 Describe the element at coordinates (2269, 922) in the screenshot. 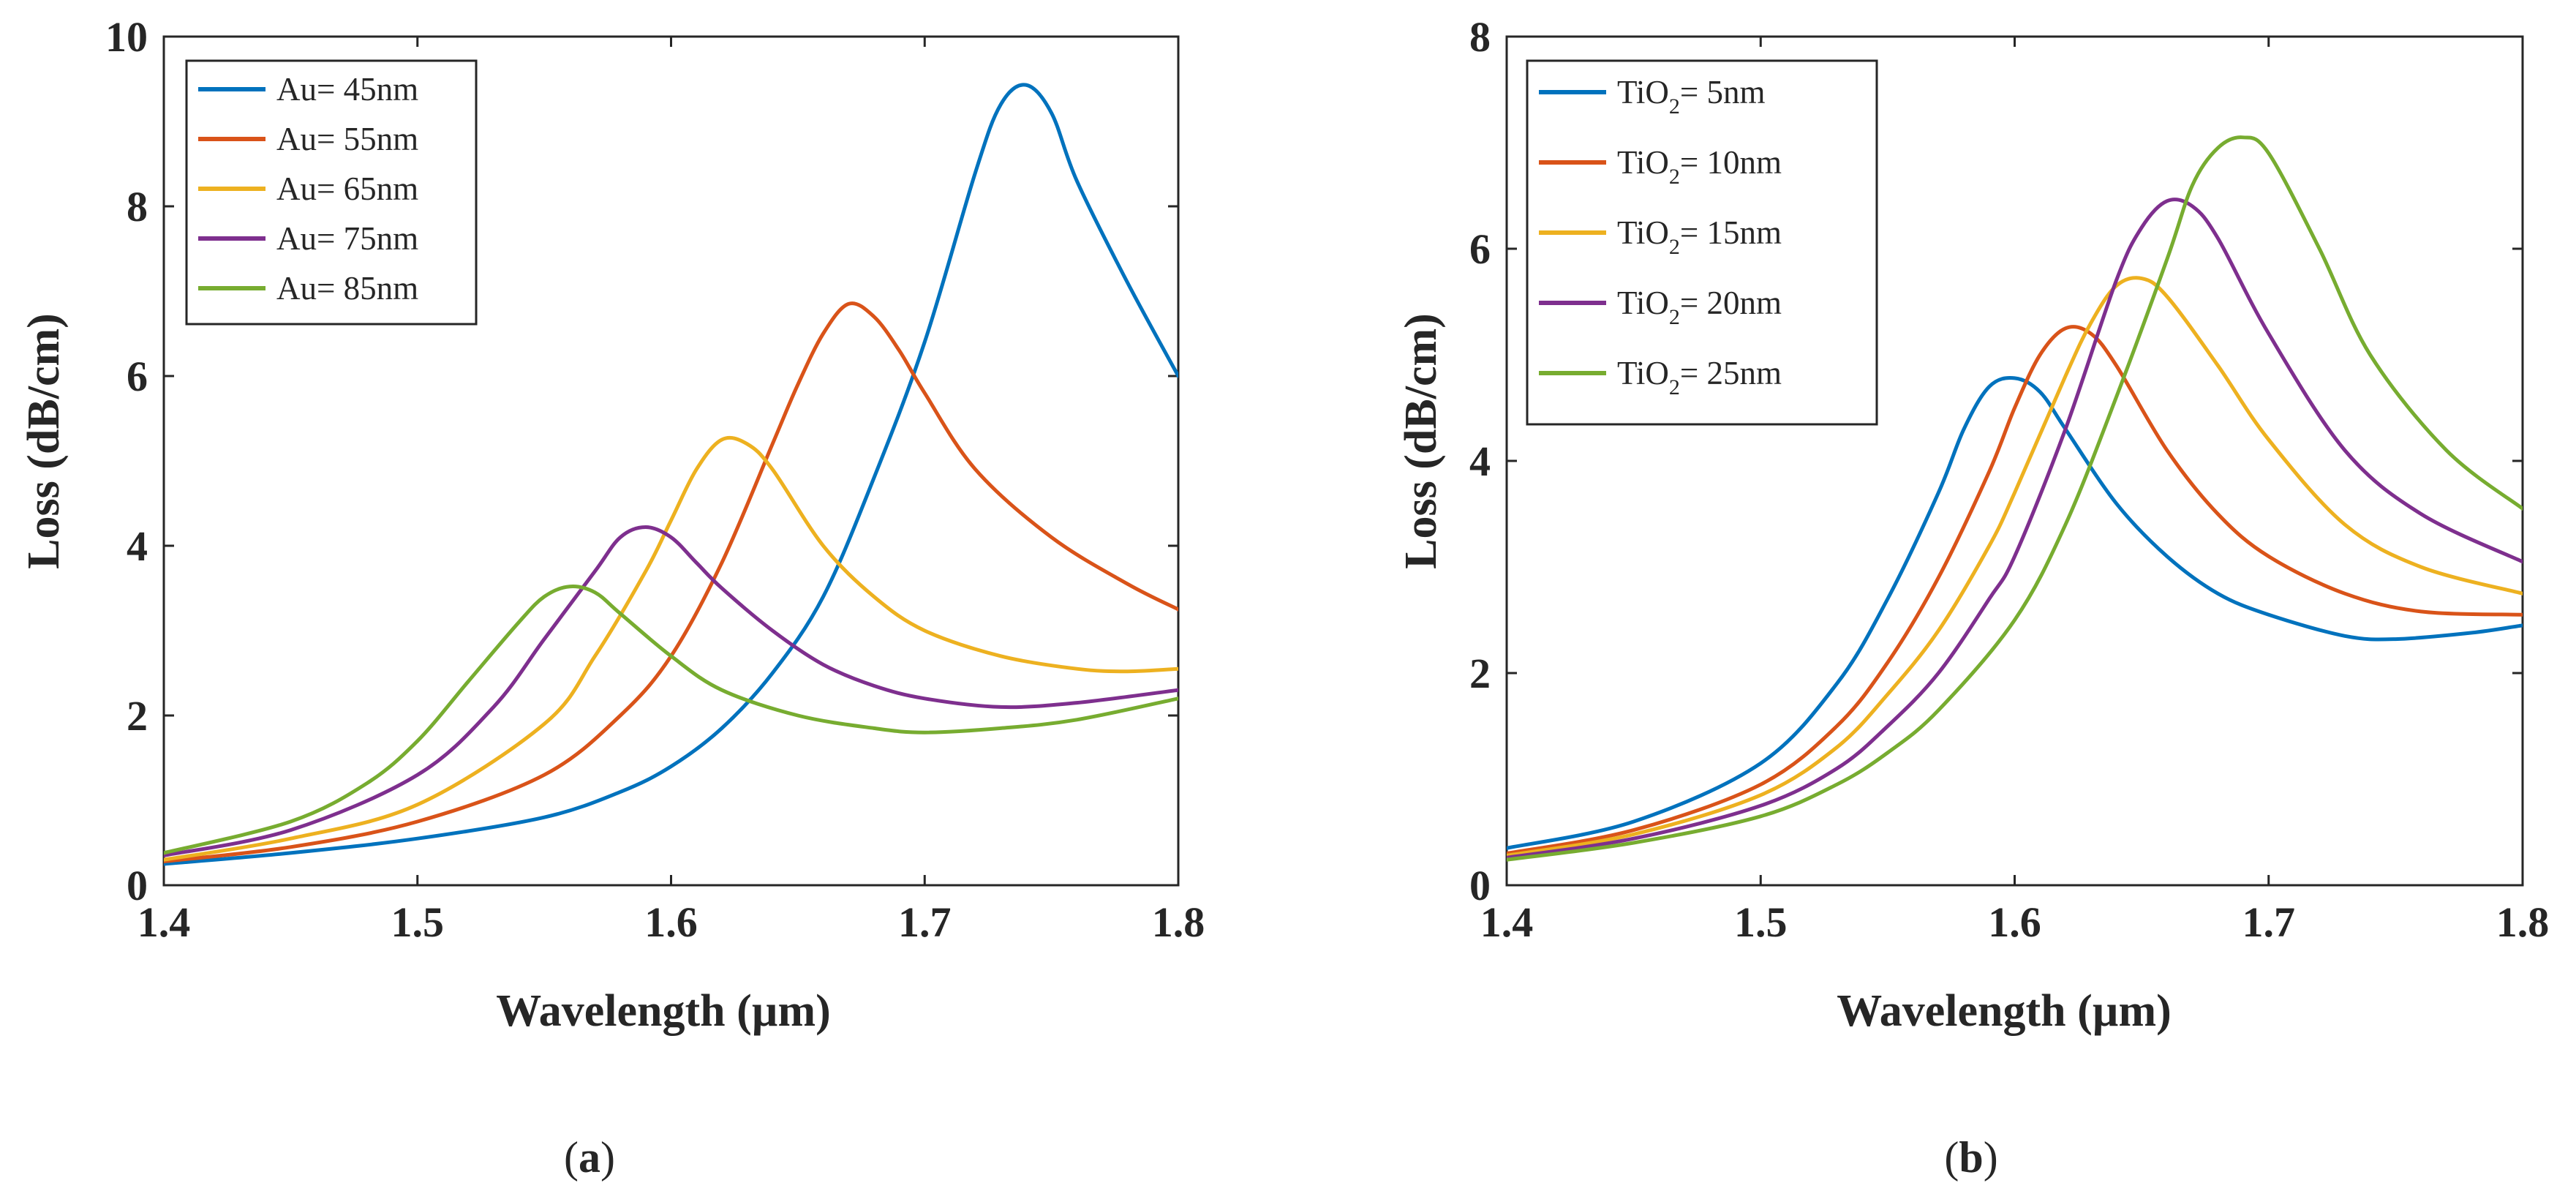

I see `chart-b-xtick-label: 1.7` at that location.